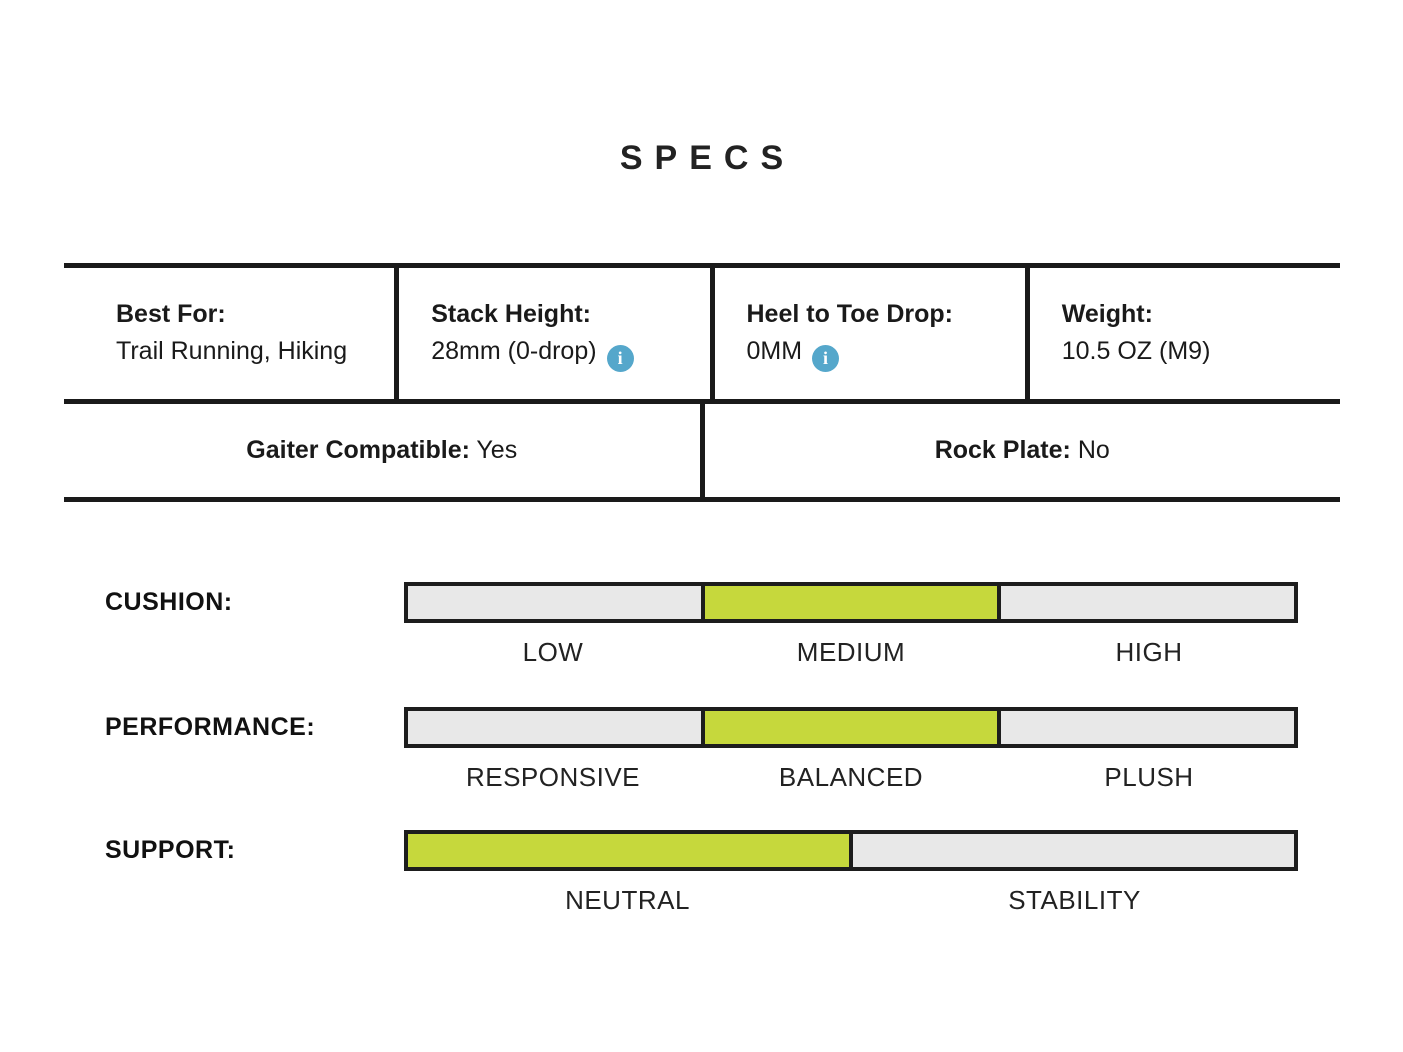  What do you see at coordinates (1090, 450) in the screenshot?
I see `spec-value: No` at bounding box center [1090, 450].